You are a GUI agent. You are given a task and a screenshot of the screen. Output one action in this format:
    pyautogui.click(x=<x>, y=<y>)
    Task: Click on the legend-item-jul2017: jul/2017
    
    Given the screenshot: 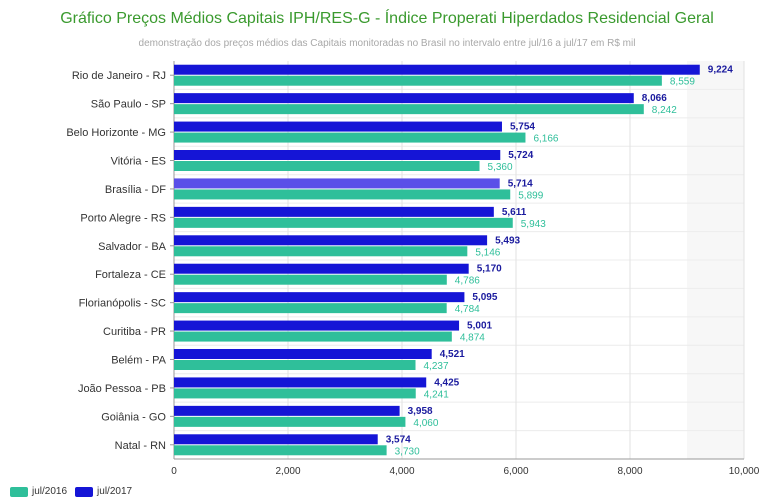 What is the action you would take?
    pyautogui.click(x=103, y=491)
    